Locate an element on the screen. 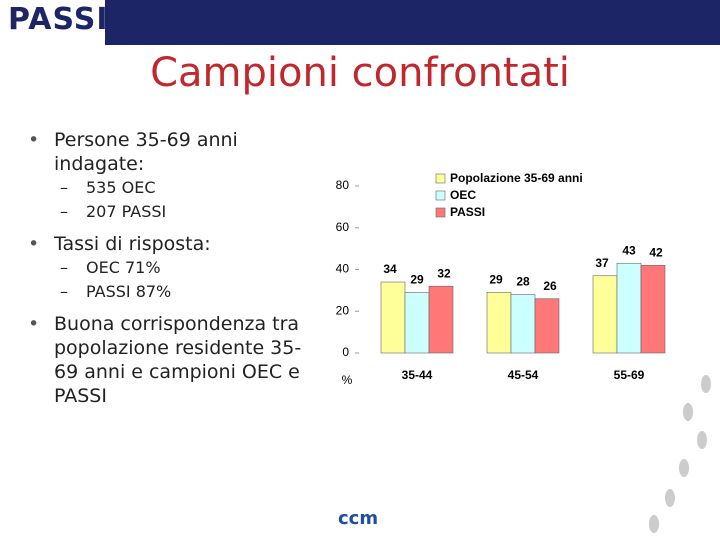 The image size is (720, 540). sub-bullet: – PASSI 87% is located at coordinates (173, 292).